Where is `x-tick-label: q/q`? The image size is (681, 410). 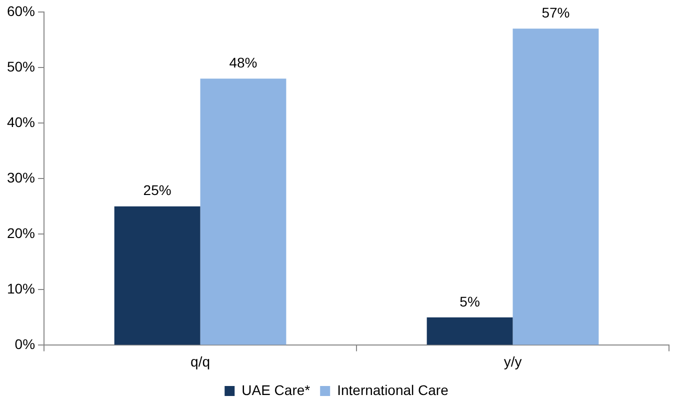
x-tick-label: q/q is located at coordinates (200, 361).